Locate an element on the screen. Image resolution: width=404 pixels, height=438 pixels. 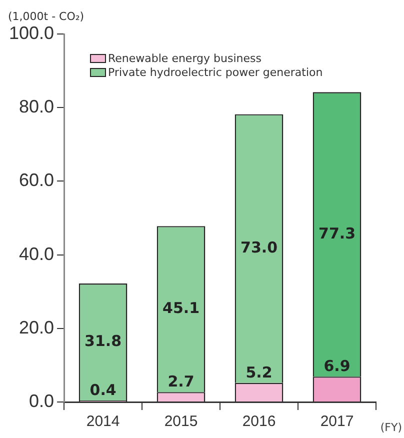
data-label: 5.2 is located at coordinates (259, 372).